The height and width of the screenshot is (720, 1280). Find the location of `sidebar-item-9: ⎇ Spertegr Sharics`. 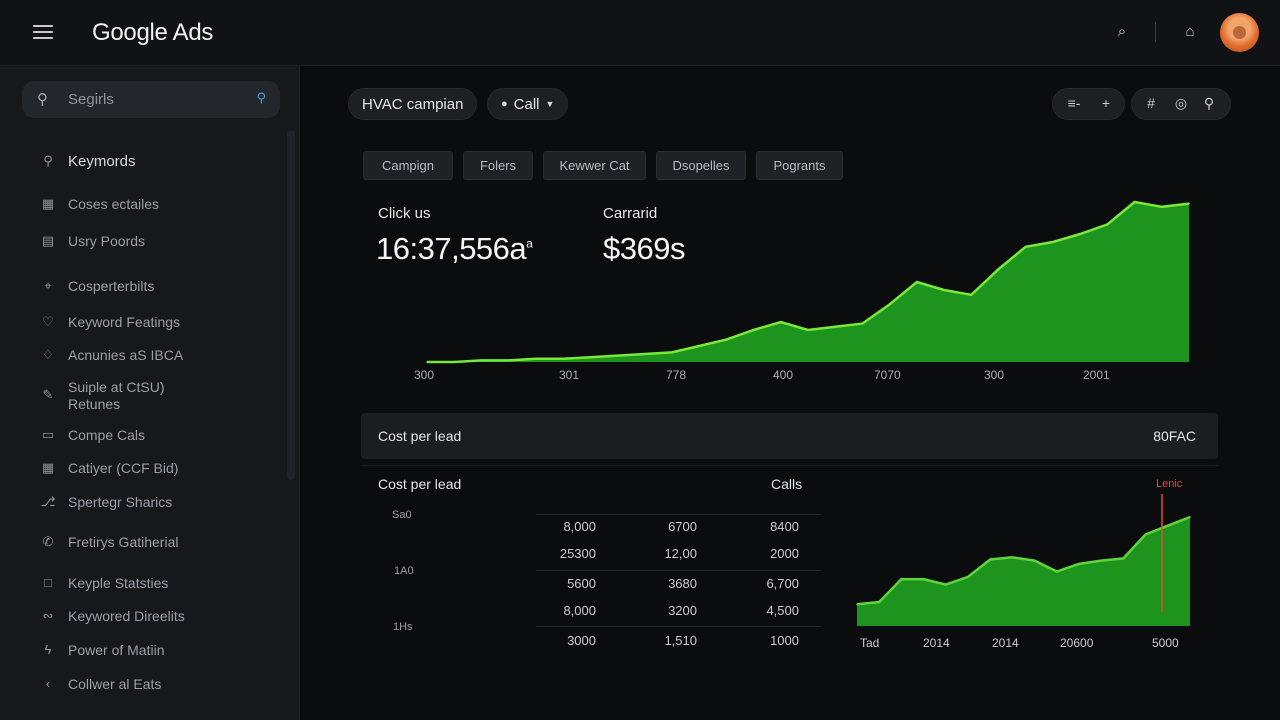

sidebar-item-9: ⎇ Spertegr Sharics is located at coordinates (140, 503).